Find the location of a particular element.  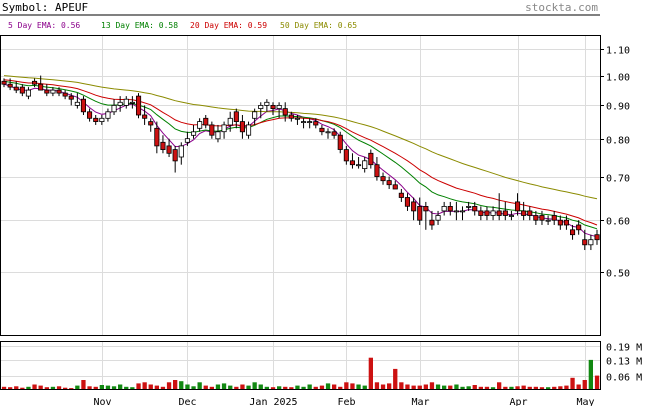

x-tick-label: May is located at coordinates (585, 401).